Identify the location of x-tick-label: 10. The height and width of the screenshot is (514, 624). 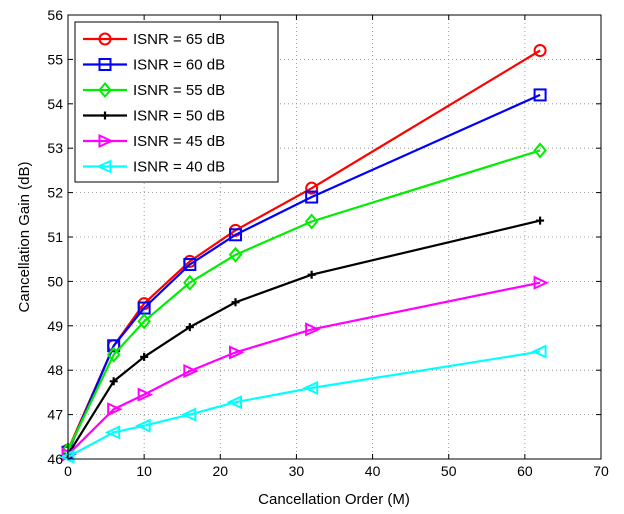
(144, 471).